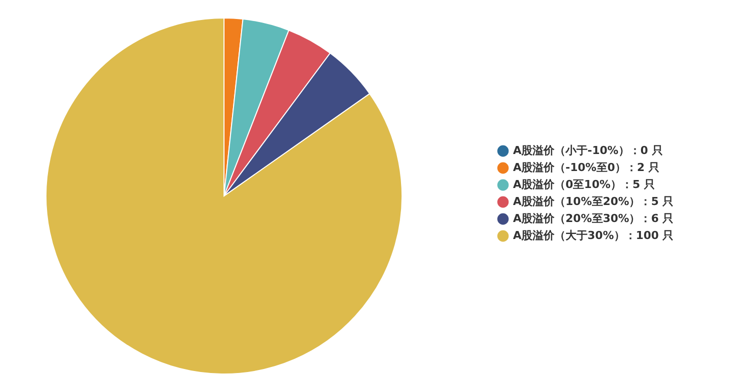  What do you see at coordinates (593, 201) in the screenshot?
I see `legend-label: A股溢价（10%至20%）：5 只` at bounding box center [593, 201].